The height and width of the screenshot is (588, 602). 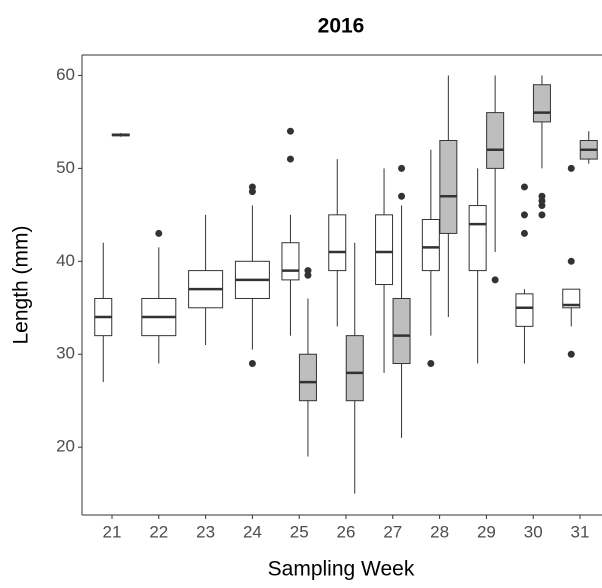 I want to click on x-tick-label: 30, so click(x=533, y=531).